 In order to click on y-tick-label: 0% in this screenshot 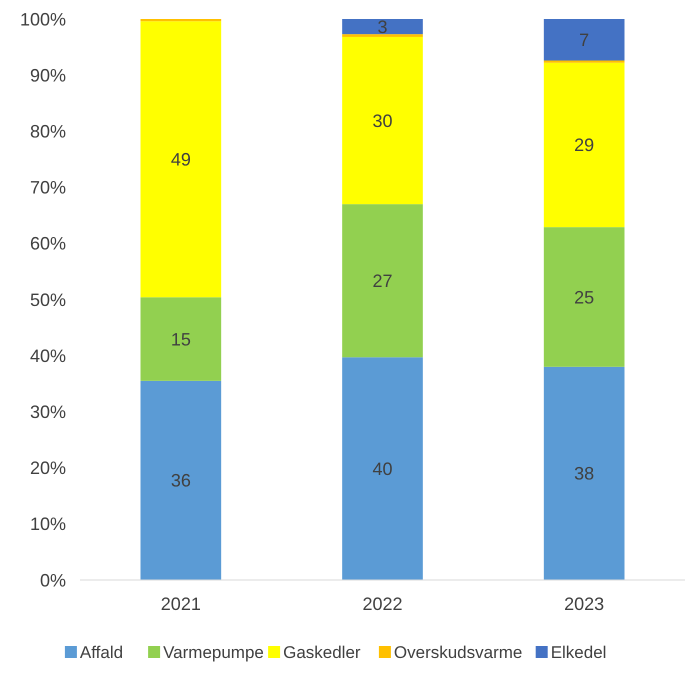, I will do `click(53, 580)`.